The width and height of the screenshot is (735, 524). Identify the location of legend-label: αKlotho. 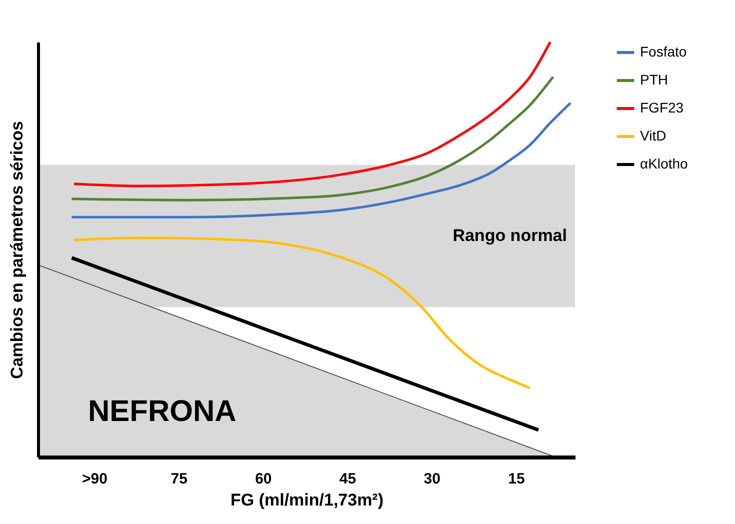
(664, 164).